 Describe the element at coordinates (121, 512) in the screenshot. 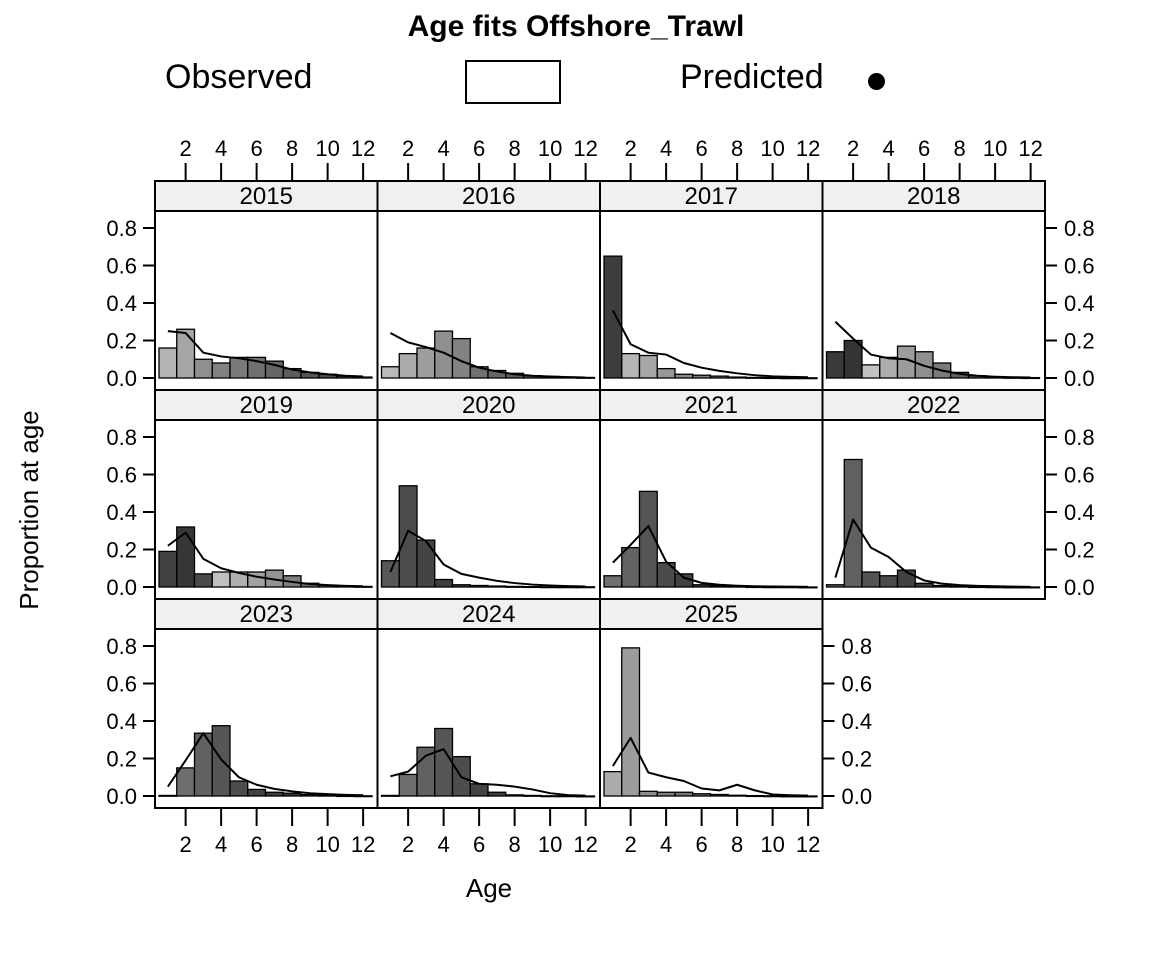

I see `y-tick-label: 0.4` at that location.